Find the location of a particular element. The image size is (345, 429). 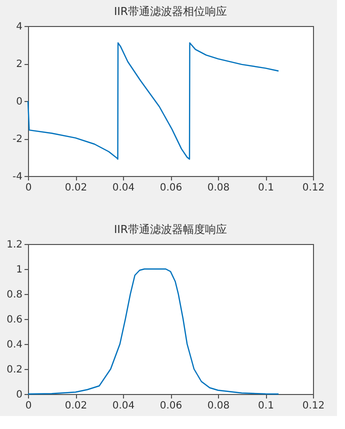

y-tick-label: 2 is located at coordinates (19, 64).